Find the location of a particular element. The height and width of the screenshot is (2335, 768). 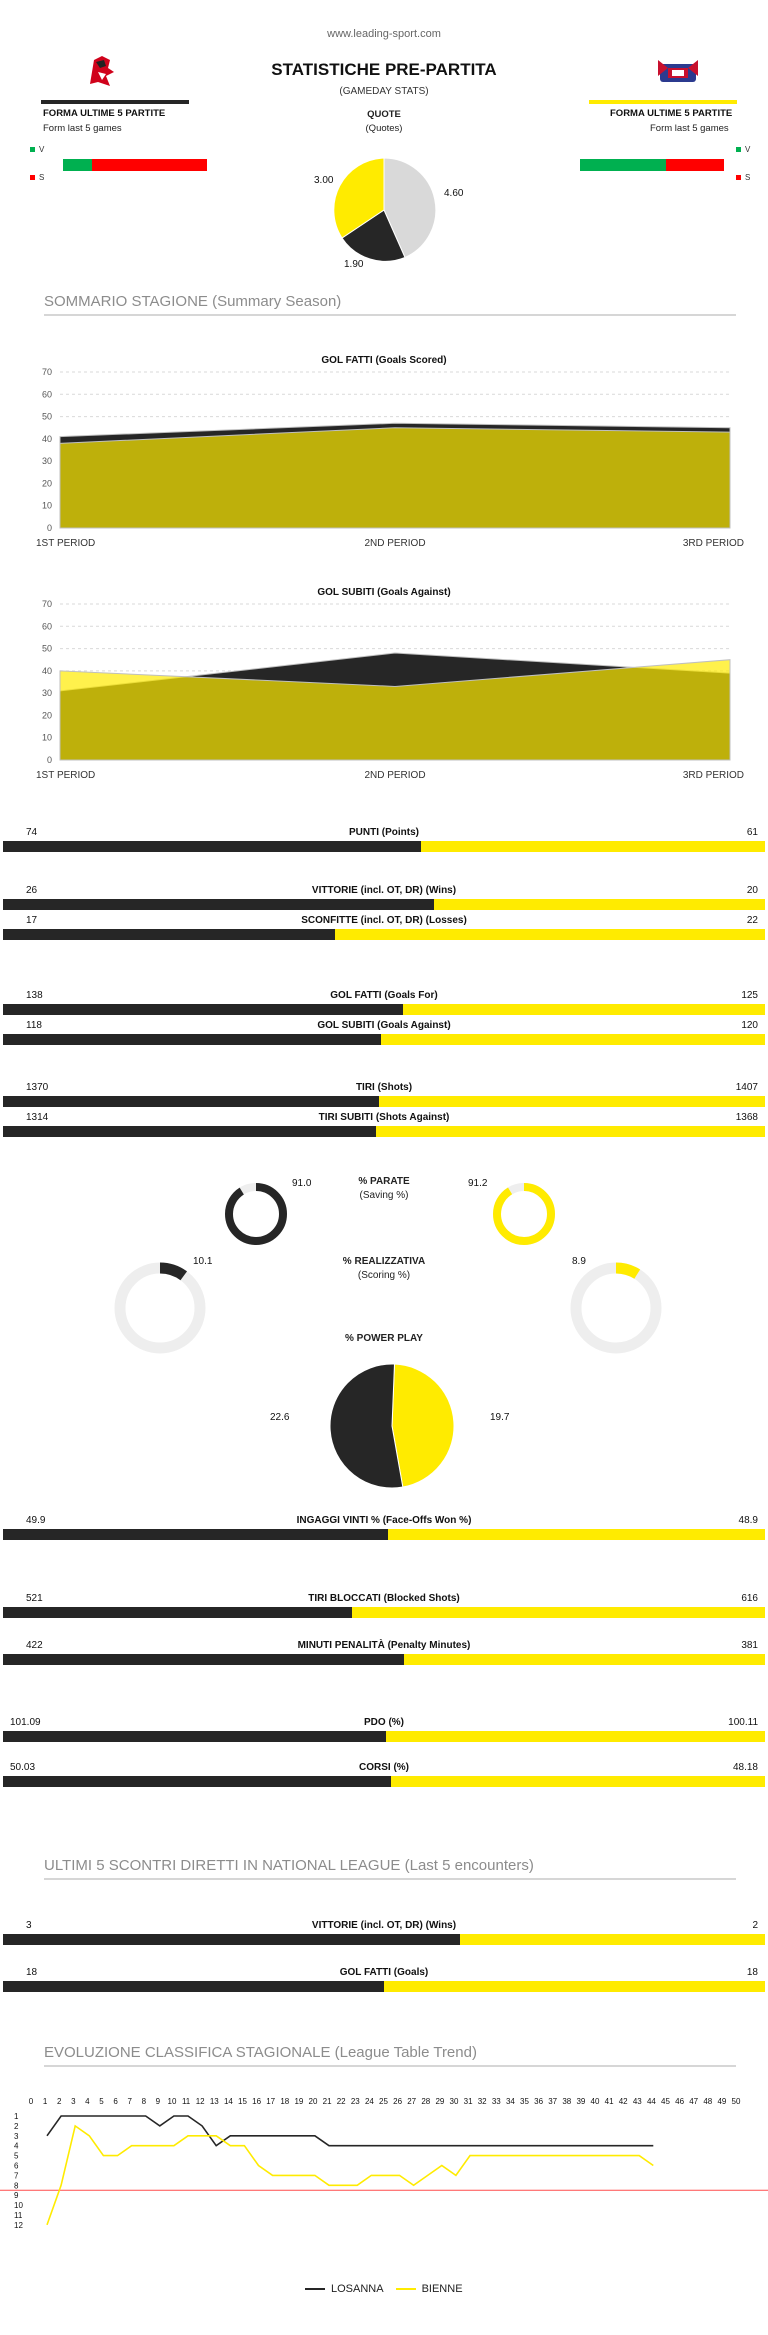

quote-slice-draw is located at coordinates (373, 235).